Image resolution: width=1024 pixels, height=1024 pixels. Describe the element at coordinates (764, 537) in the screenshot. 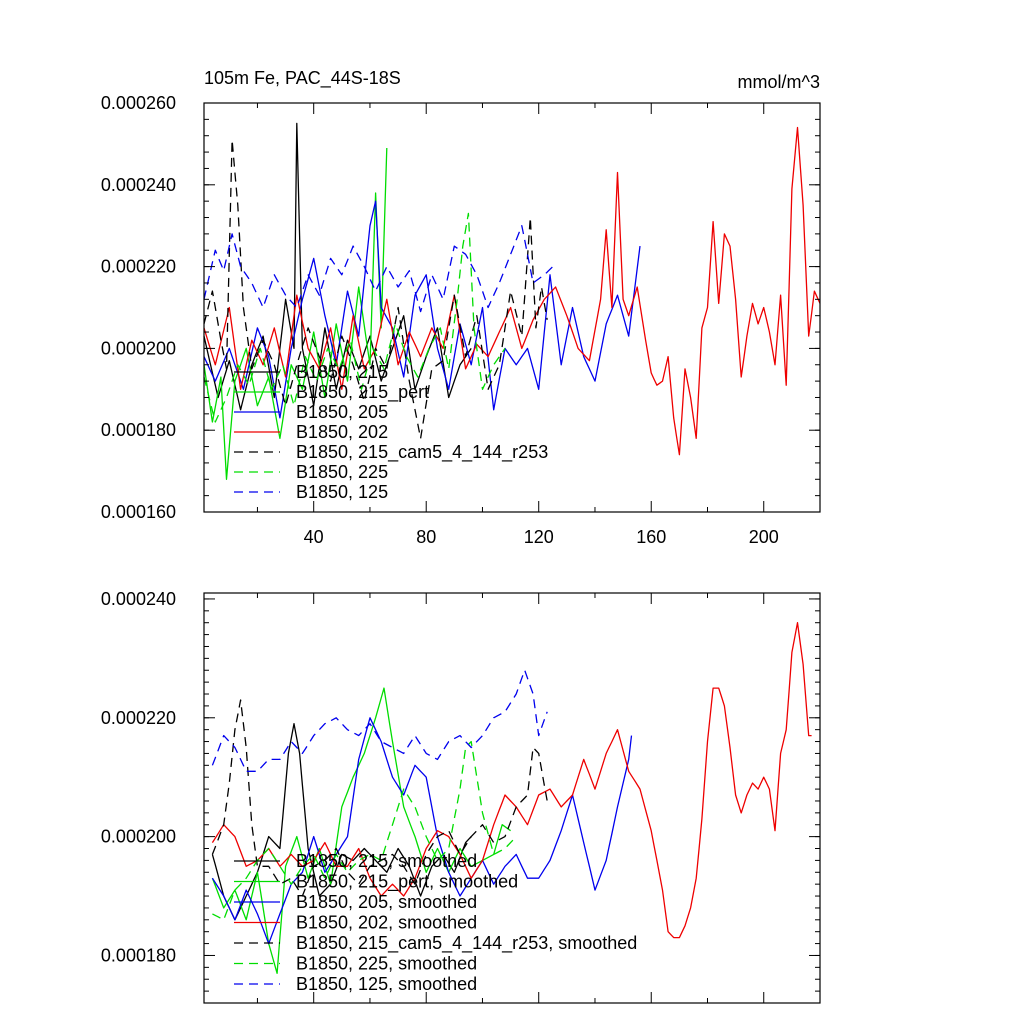

I see `x-tick-label: 200` at that location.